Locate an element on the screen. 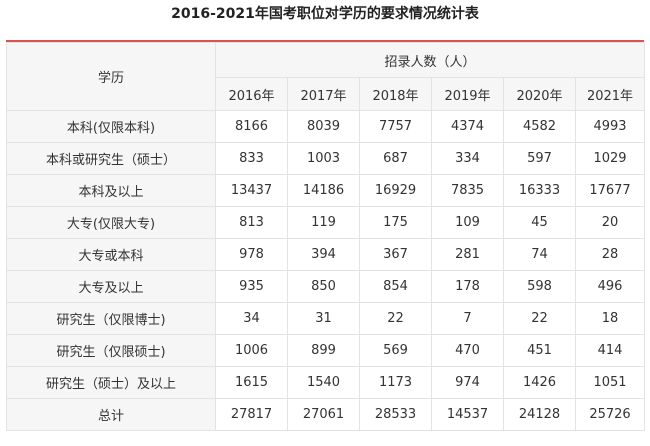 The height and width of the screenshot is (446, 650). table-cell: 334 is located at coordinates (467, 158).